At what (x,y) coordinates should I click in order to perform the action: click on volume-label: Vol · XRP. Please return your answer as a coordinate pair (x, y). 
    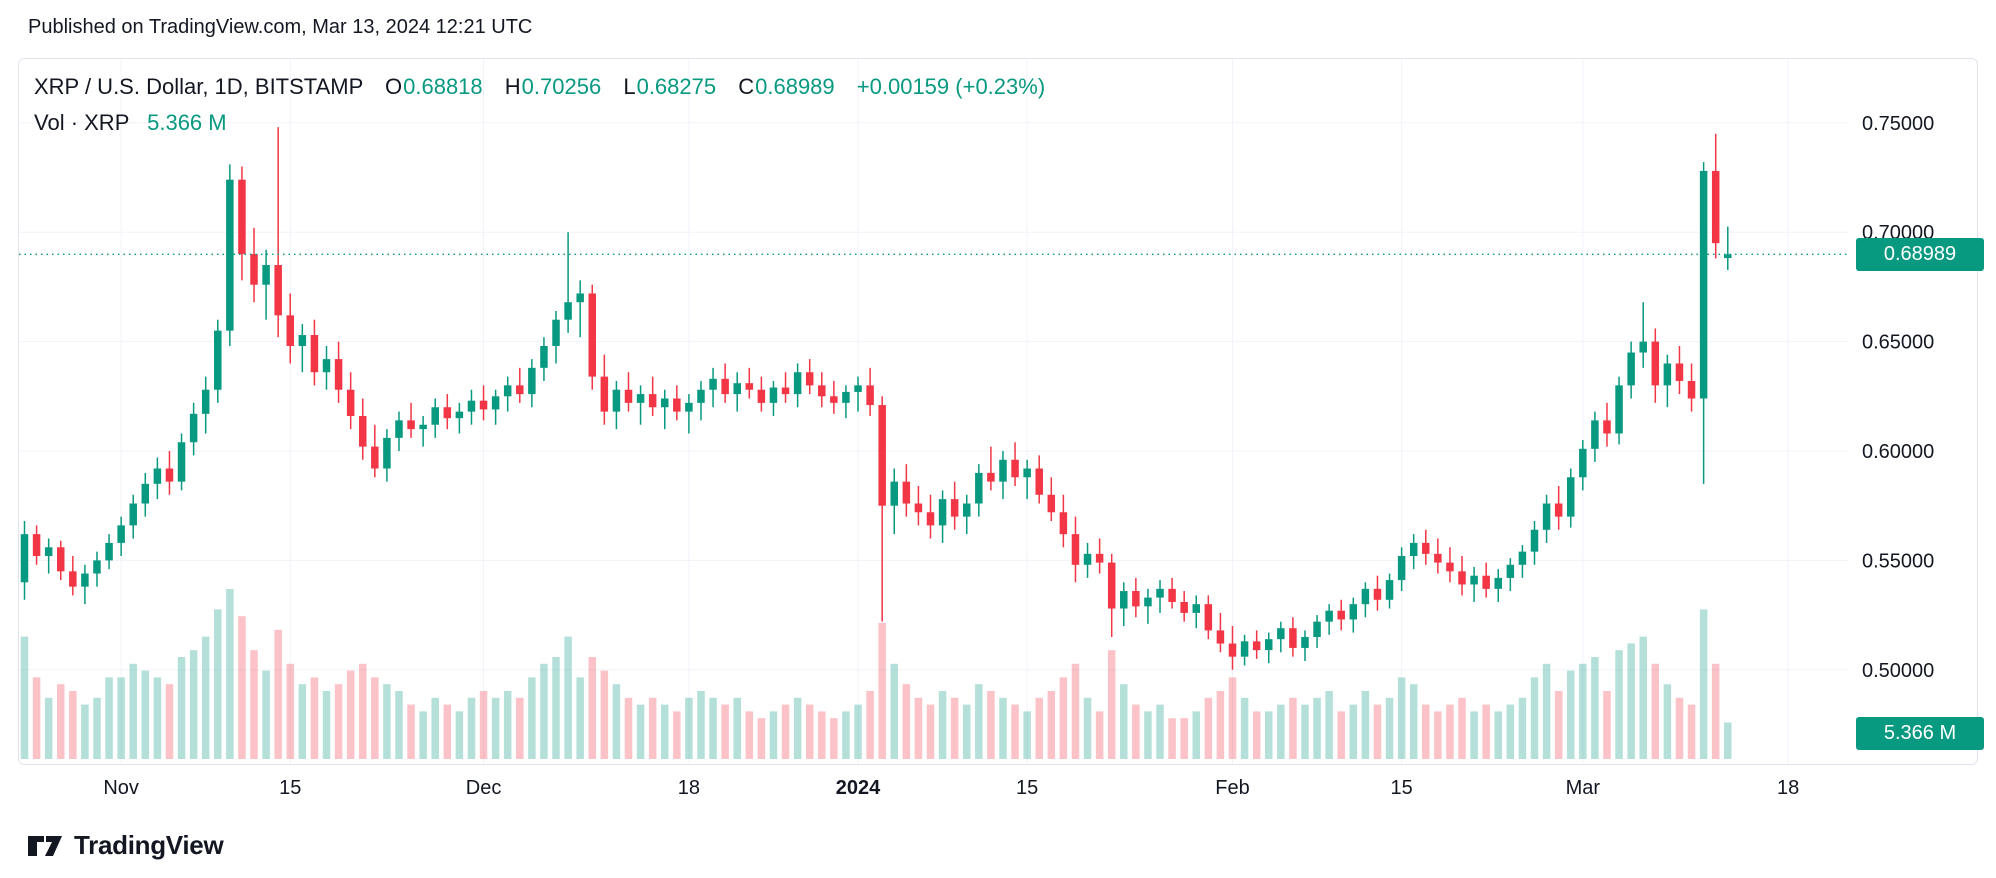
    Looking at the image, I should click on (81, 122).